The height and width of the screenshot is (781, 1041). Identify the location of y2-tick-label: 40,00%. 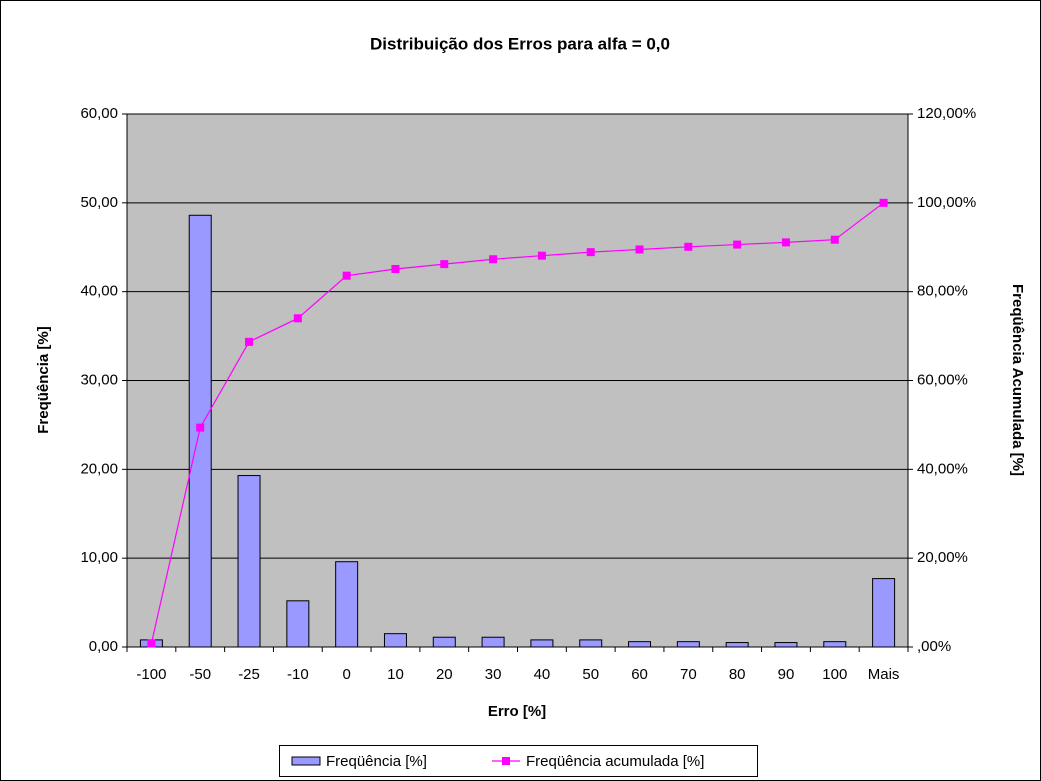
(942, 468).